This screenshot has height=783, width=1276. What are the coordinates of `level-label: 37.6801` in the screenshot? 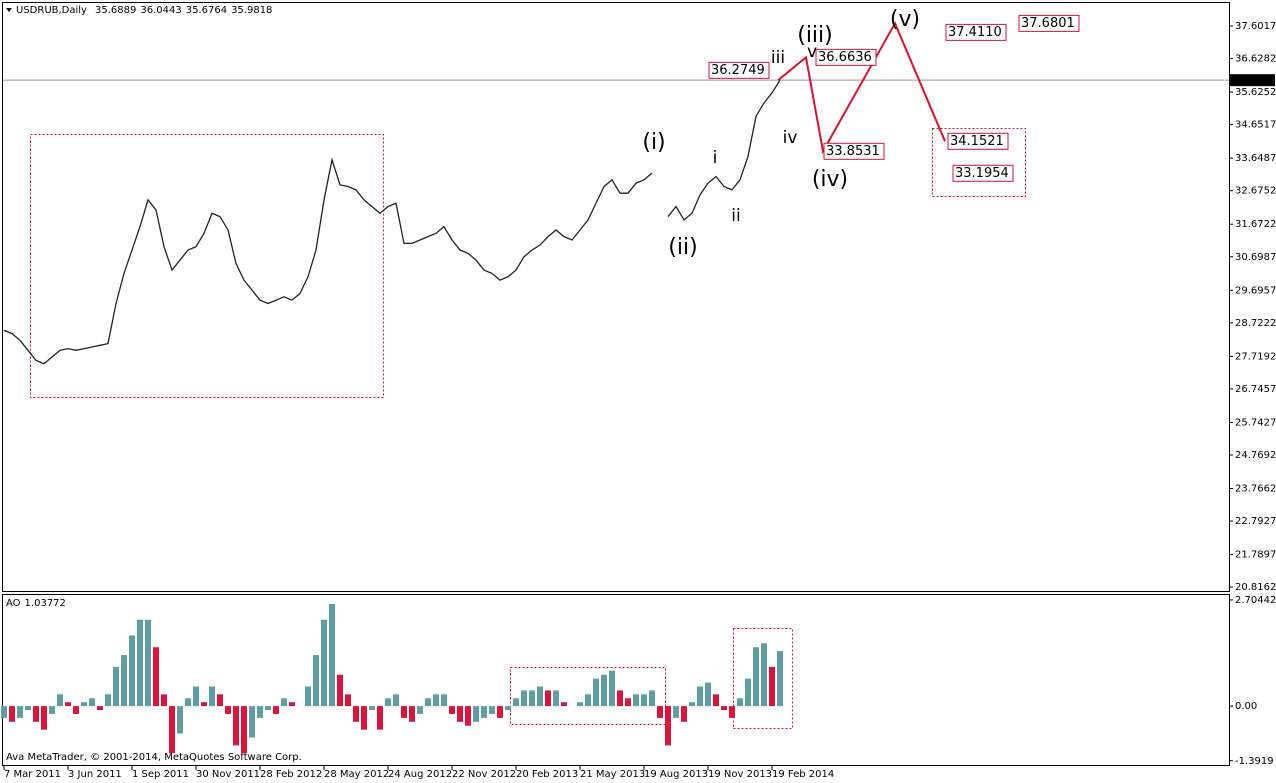 It's located at (1048, 23).